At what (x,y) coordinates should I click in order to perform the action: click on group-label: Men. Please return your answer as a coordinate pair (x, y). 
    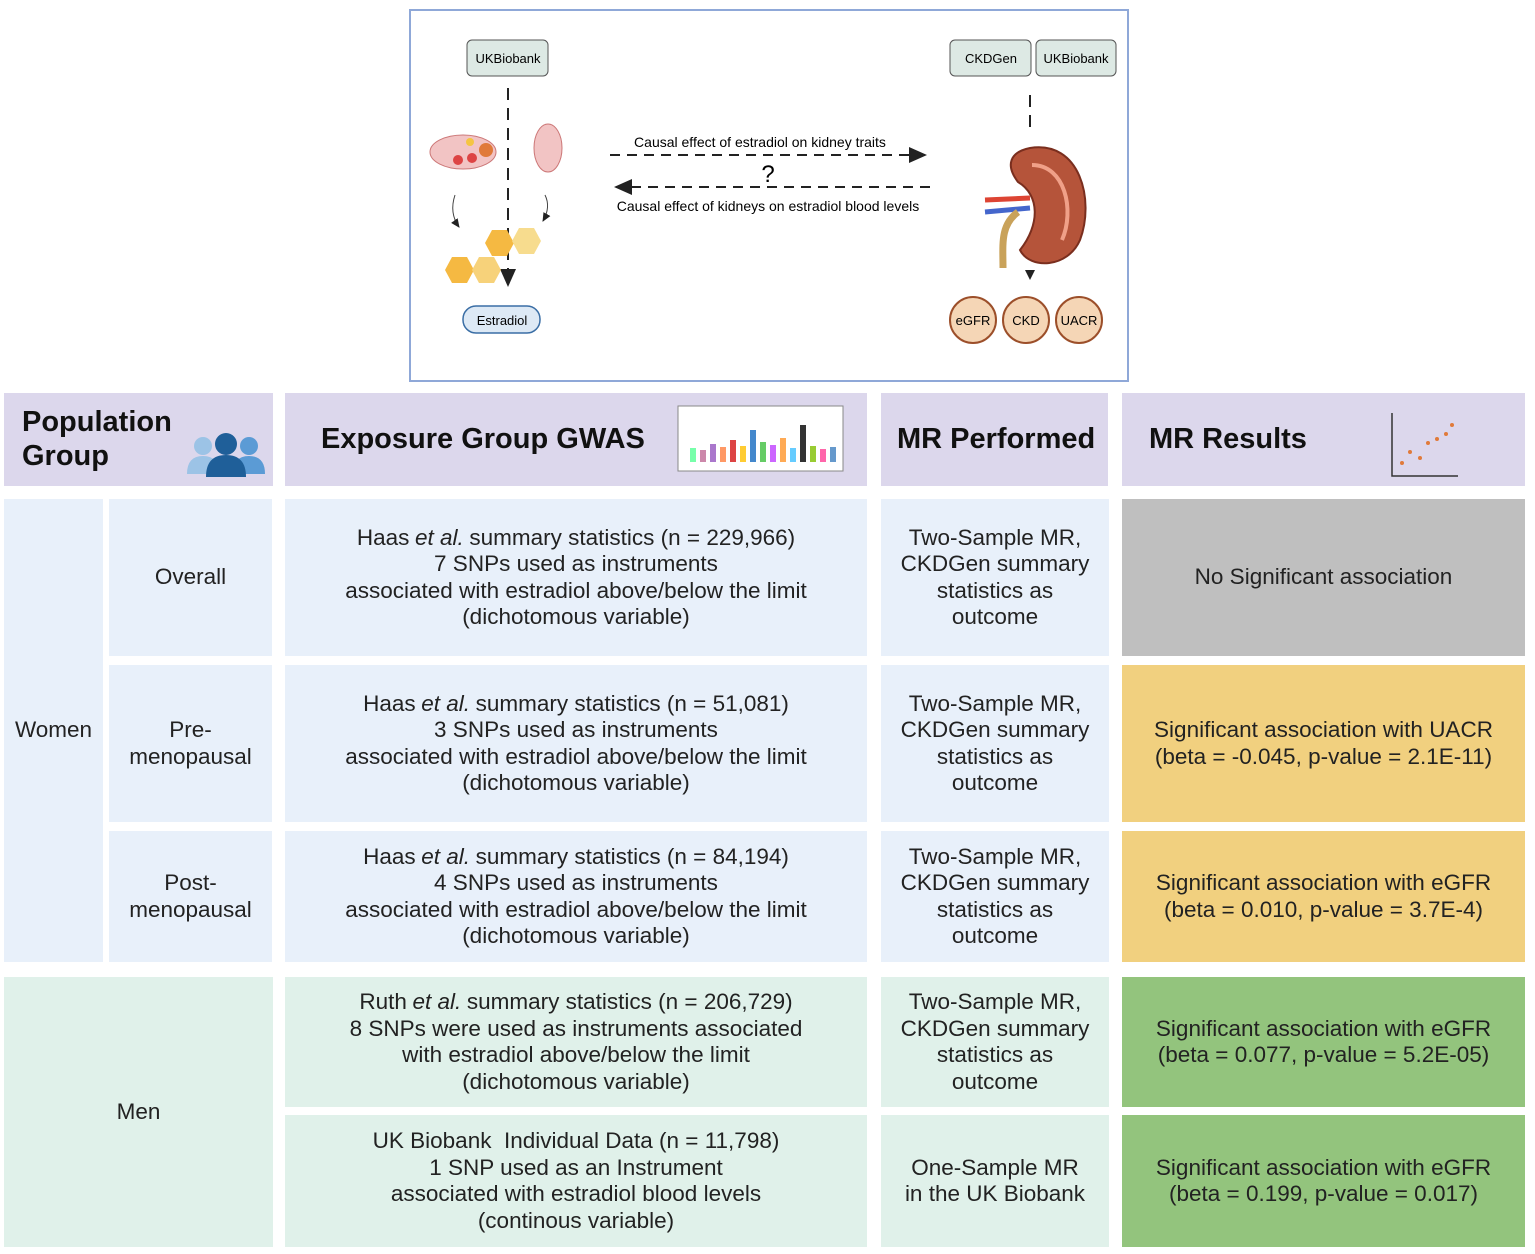
    Looking at the image, I should click on (138, 1111).